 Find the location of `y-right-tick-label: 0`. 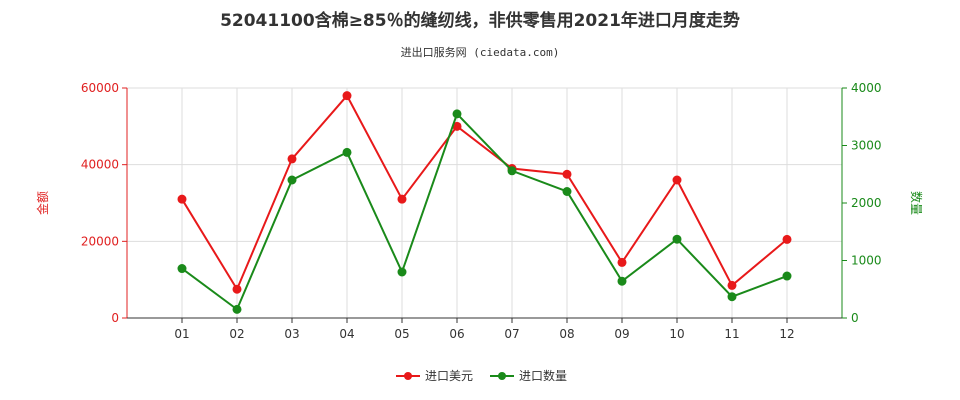

y-right-tick-label: 0 is located at coordinates (855, 318).